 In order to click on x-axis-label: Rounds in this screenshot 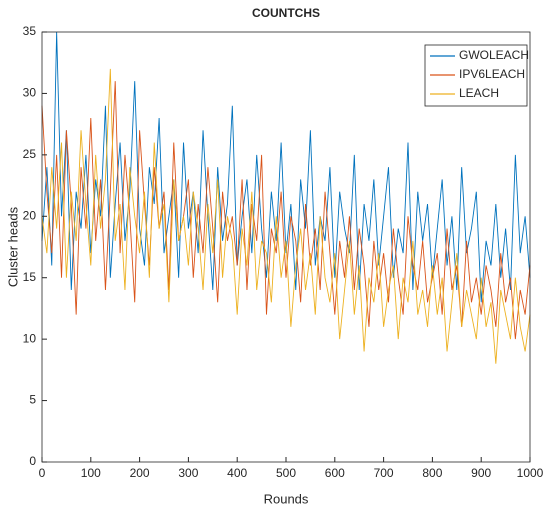, I will do `click(286, 498)`.